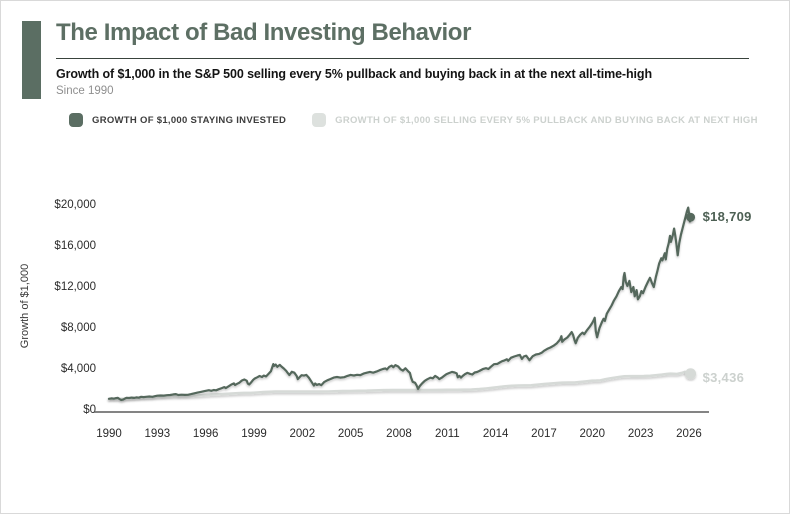 The width and height of the screenshot is (790, 514). What do you see at coordinates (89, 410) in the screenshot?
I see `y-tick-label: $0` at bounding box center [89, 410].